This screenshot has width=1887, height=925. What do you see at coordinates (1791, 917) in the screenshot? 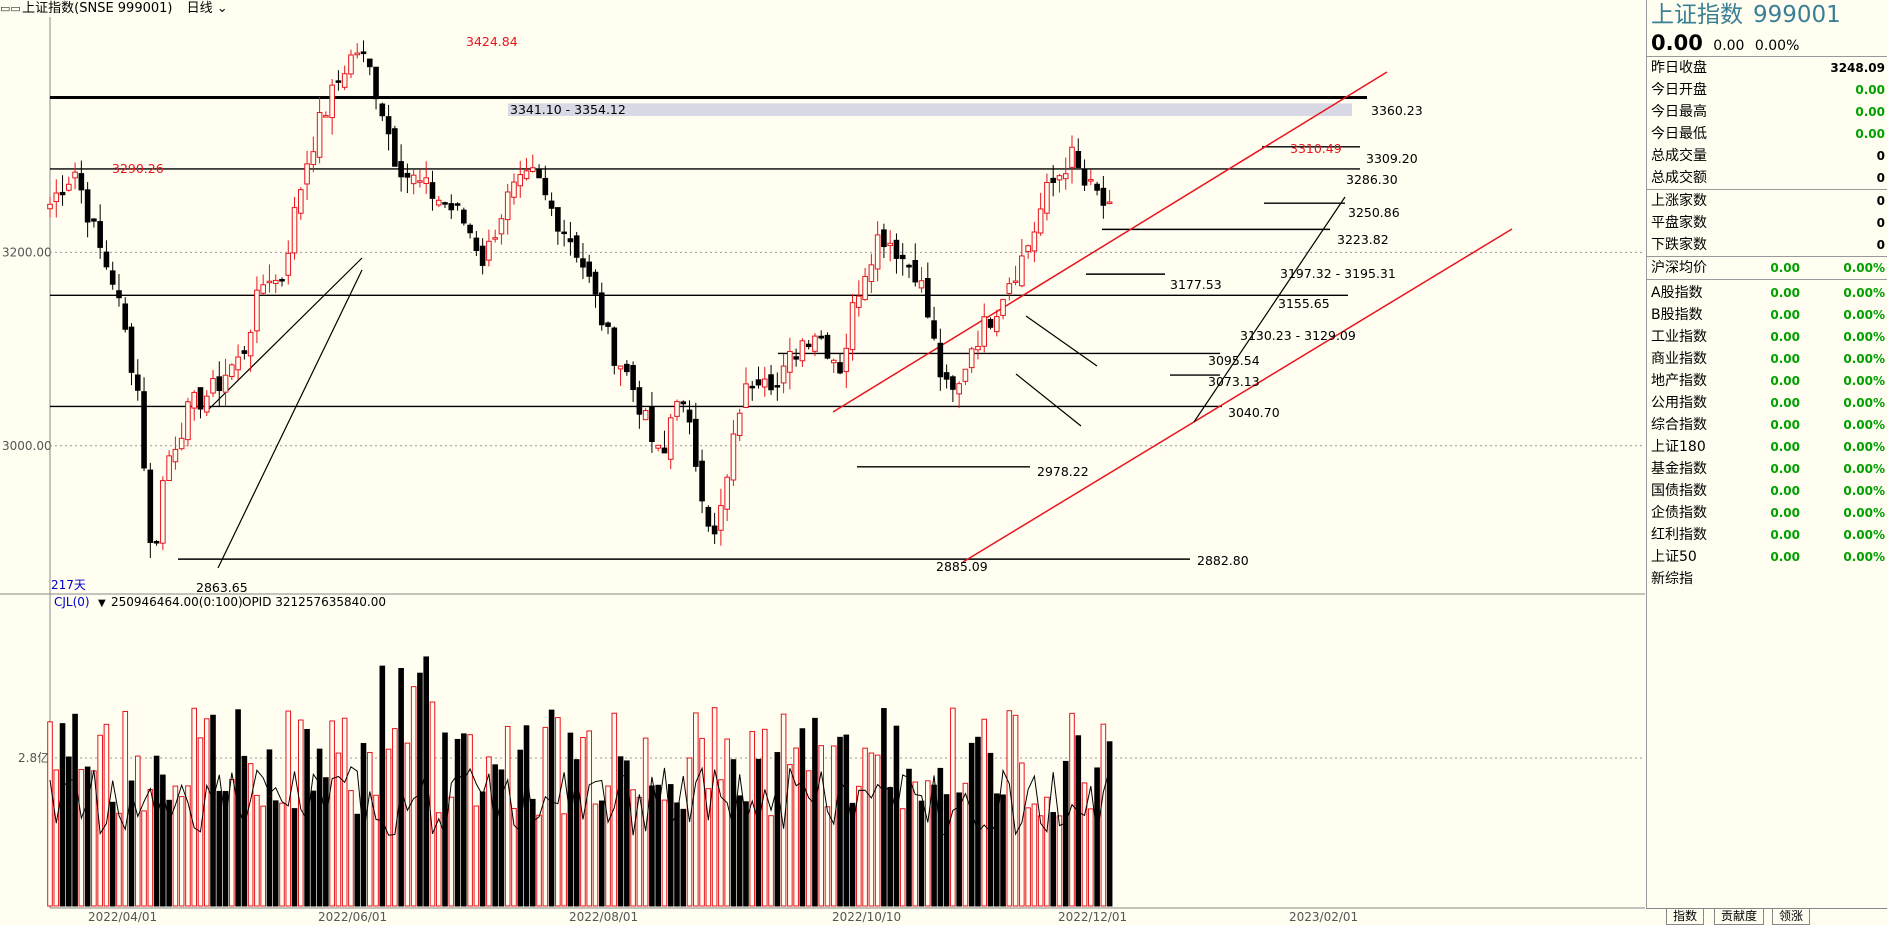
I see `tab-leaders: 领涨` at bounding box center [1791, 917].